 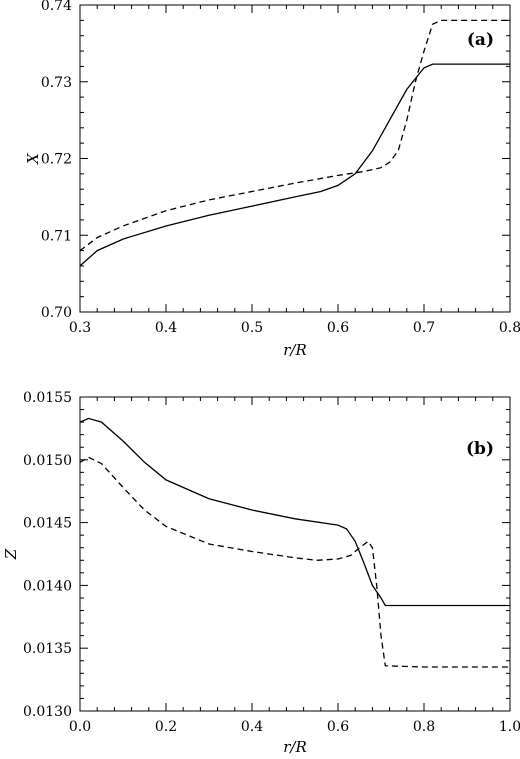 What do you see at coordinates (56, 160) in the screenshot?
I see `y-tick-label: 0.72` at bounding box center [56, 160].